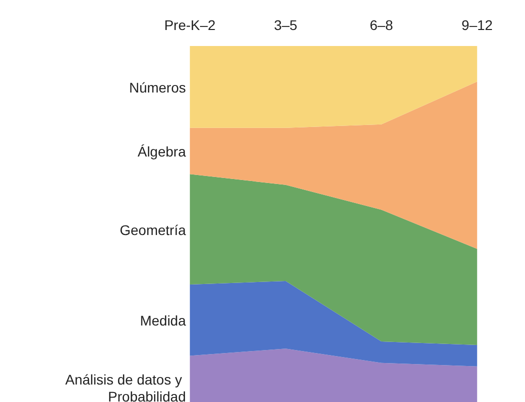 The width and height of the screenshot is (525, 402). I want to click on series-label: Análisis de datos y Probabilidad, so click(125, 386).